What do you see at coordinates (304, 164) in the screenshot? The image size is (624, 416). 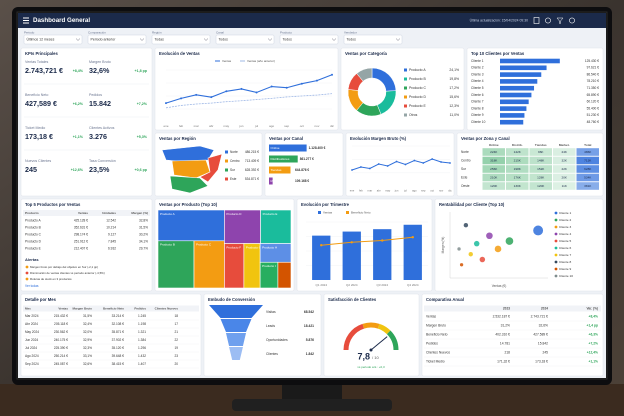 I see `channel-panel` at bounding box center [304, 164].